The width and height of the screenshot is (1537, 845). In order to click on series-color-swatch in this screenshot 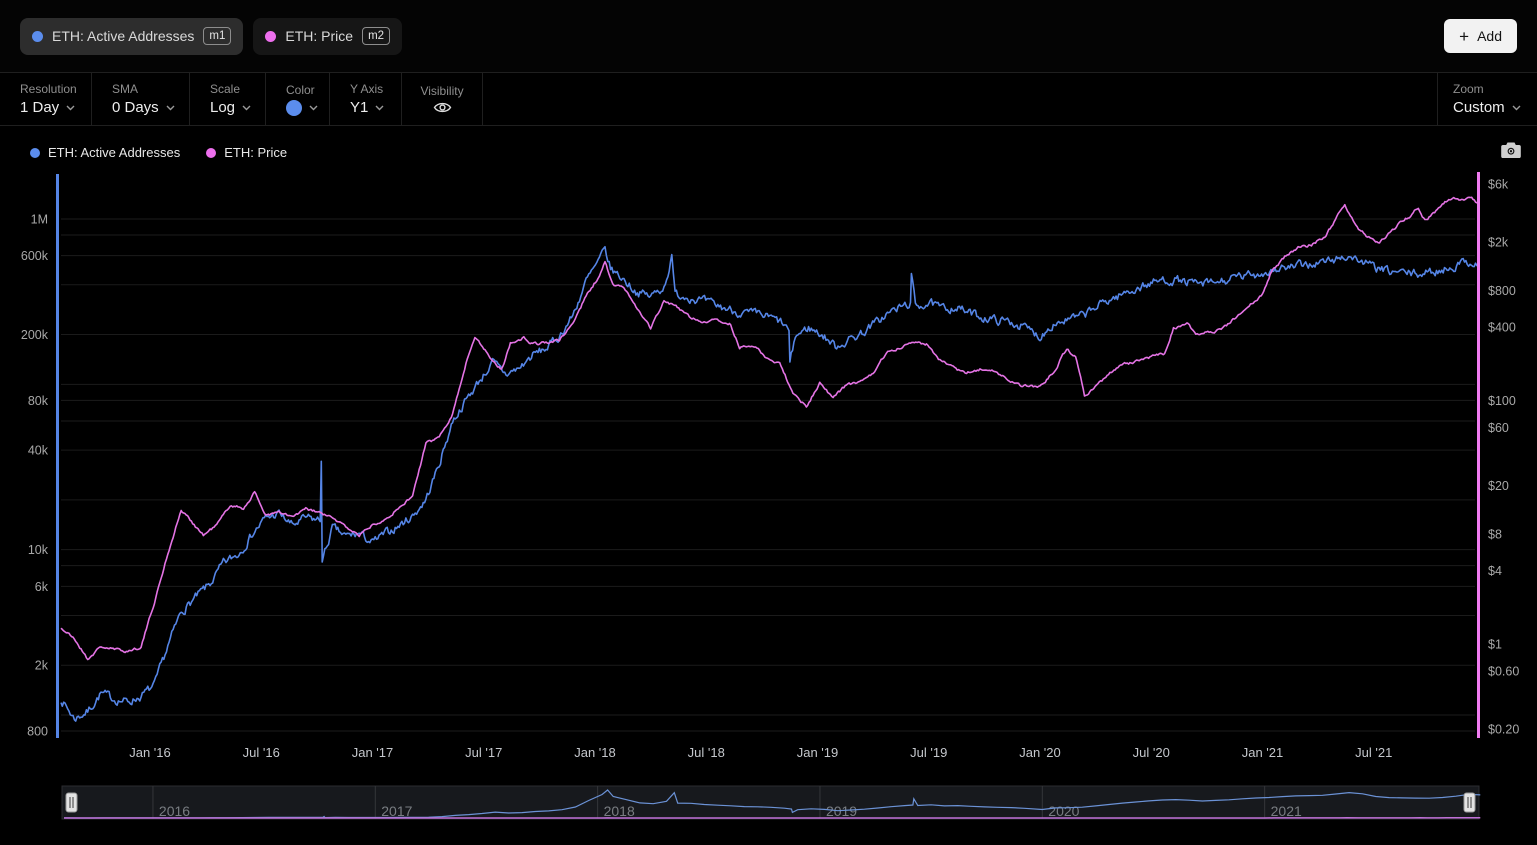, I will do `click(294, 107)`.